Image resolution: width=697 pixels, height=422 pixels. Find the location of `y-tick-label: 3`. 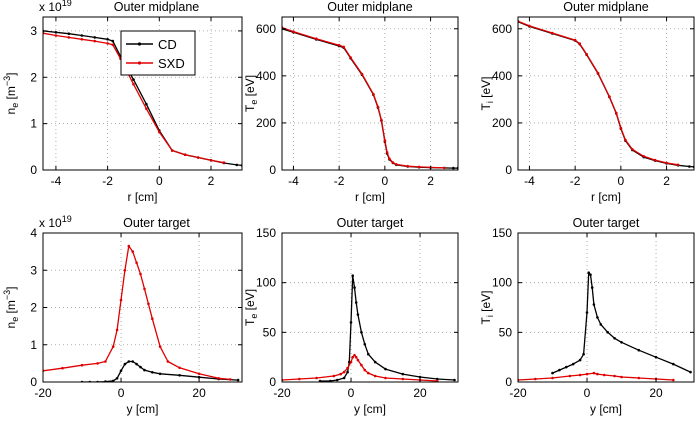

y-tick-label: 3 is located at coordinates (33, 270).